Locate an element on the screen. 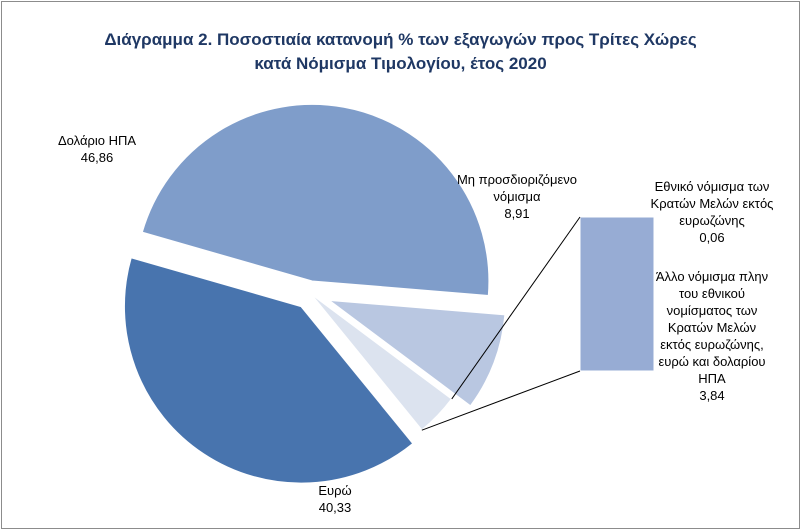 This screenshot has height=530, width=801. label-national-line1: Εθνικό νόμισμα των is located at coordinates (712, 186).